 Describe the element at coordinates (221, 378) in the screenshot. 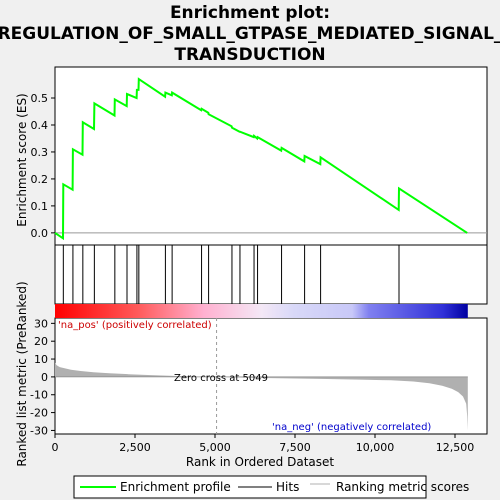

I see `zero-cross-label: Zero cross at 5049` at that location.